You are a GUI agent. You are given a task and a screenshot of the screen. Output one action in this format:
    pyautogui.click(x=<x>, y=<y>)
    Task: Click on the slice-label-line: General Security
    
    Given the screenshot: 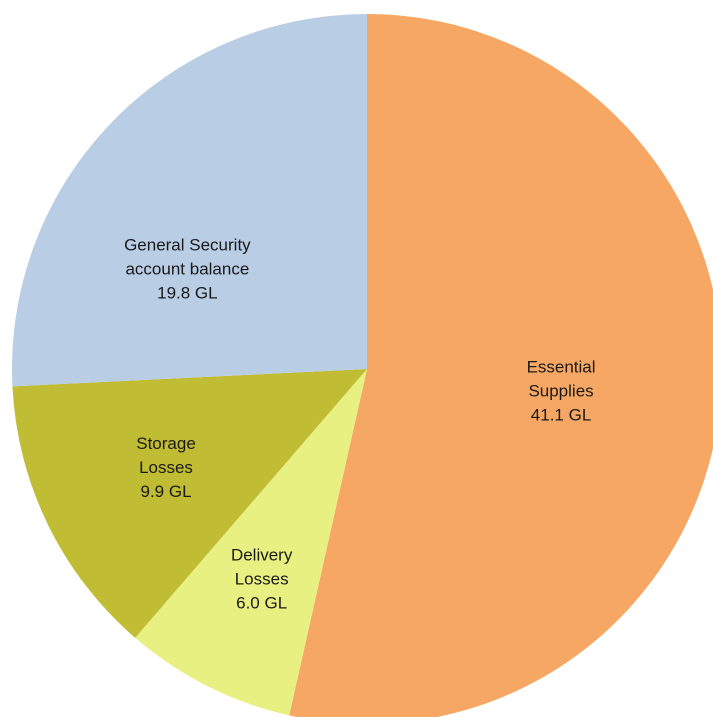 What is the action you would take?
    pyautogui.click(x=187, y=244)
    